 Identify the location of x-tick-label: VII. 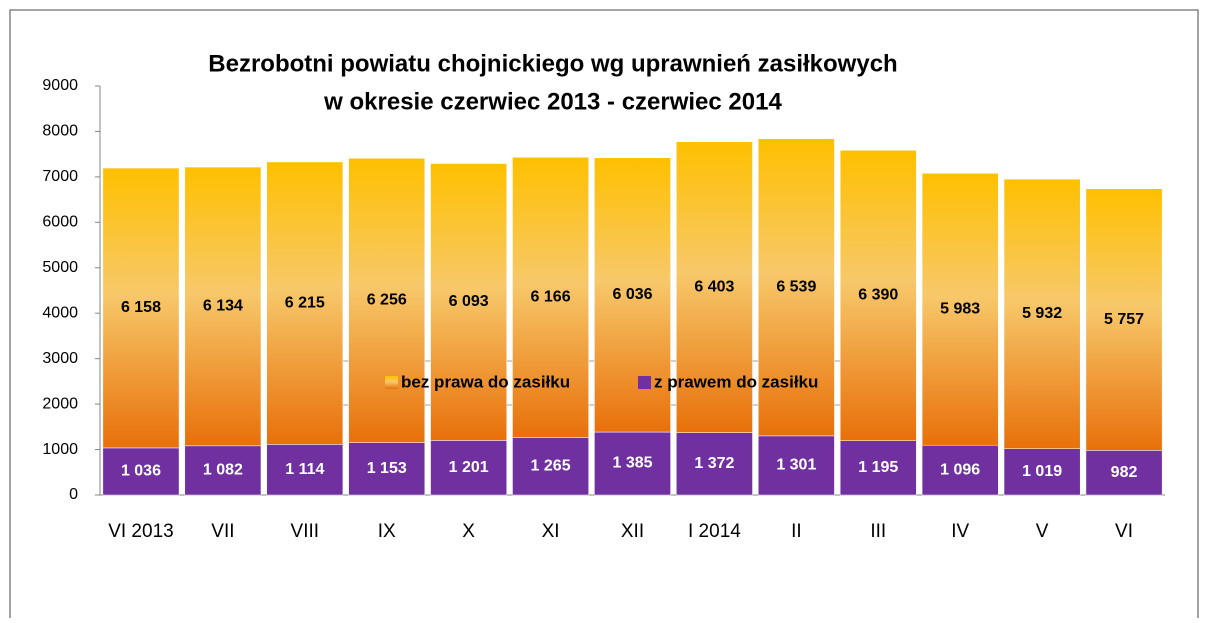
(222, 531).